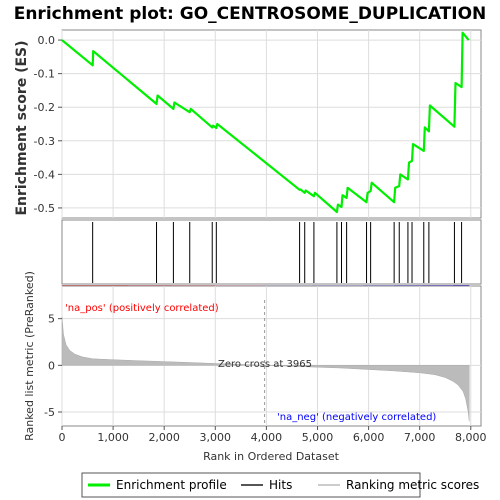 The image size is (500, 500). What do you see at coordinates (62, 437) in the screenshot?
I see `x-tick-label: 0` at bounding box center [62, 437].